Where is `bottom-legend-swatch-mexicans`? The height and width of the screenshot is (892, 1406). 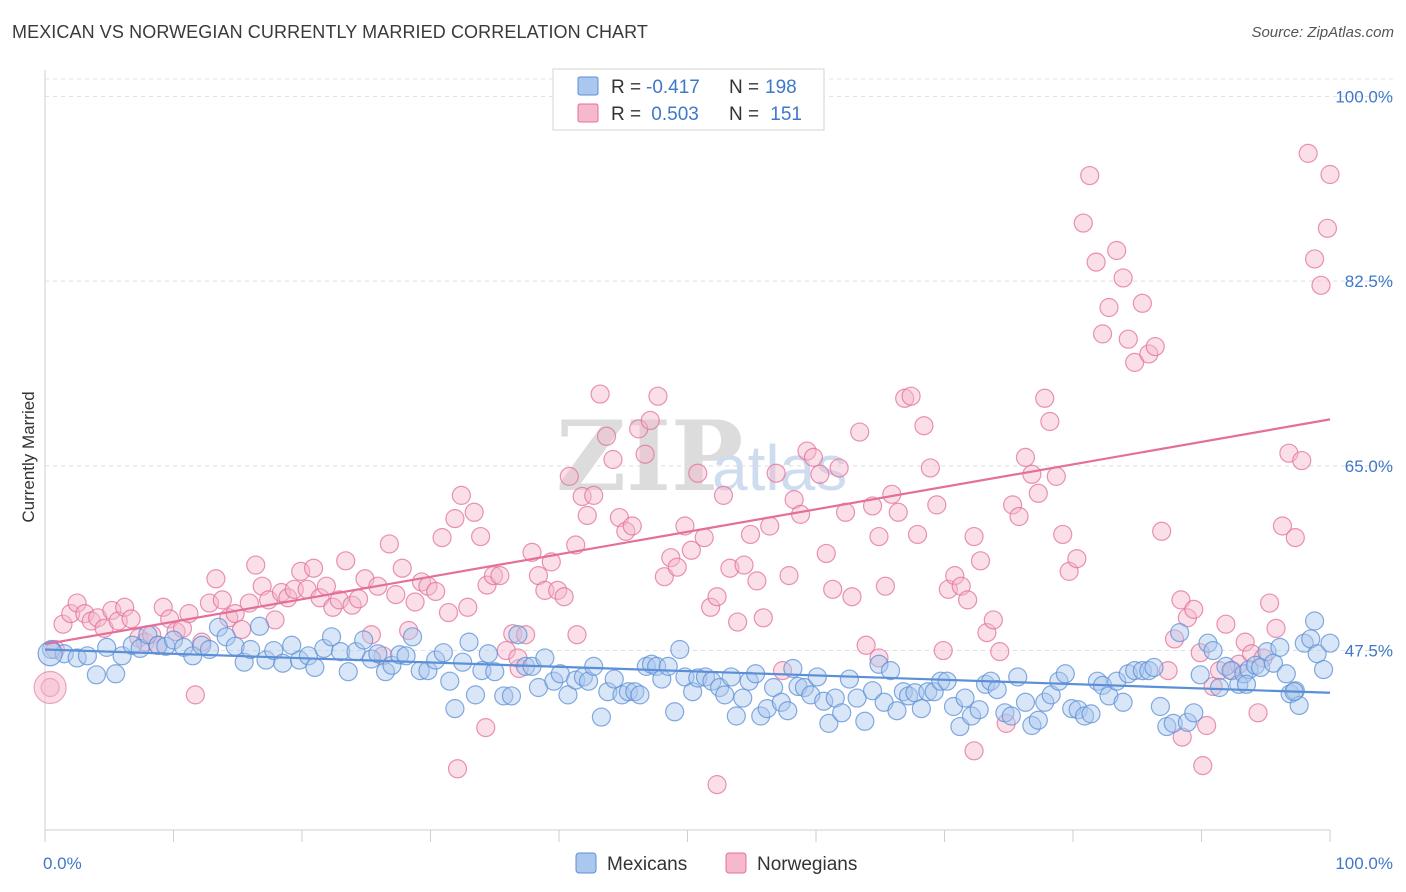 bottom-legend-swatch-mexicans is located at coordinates (586, 863).